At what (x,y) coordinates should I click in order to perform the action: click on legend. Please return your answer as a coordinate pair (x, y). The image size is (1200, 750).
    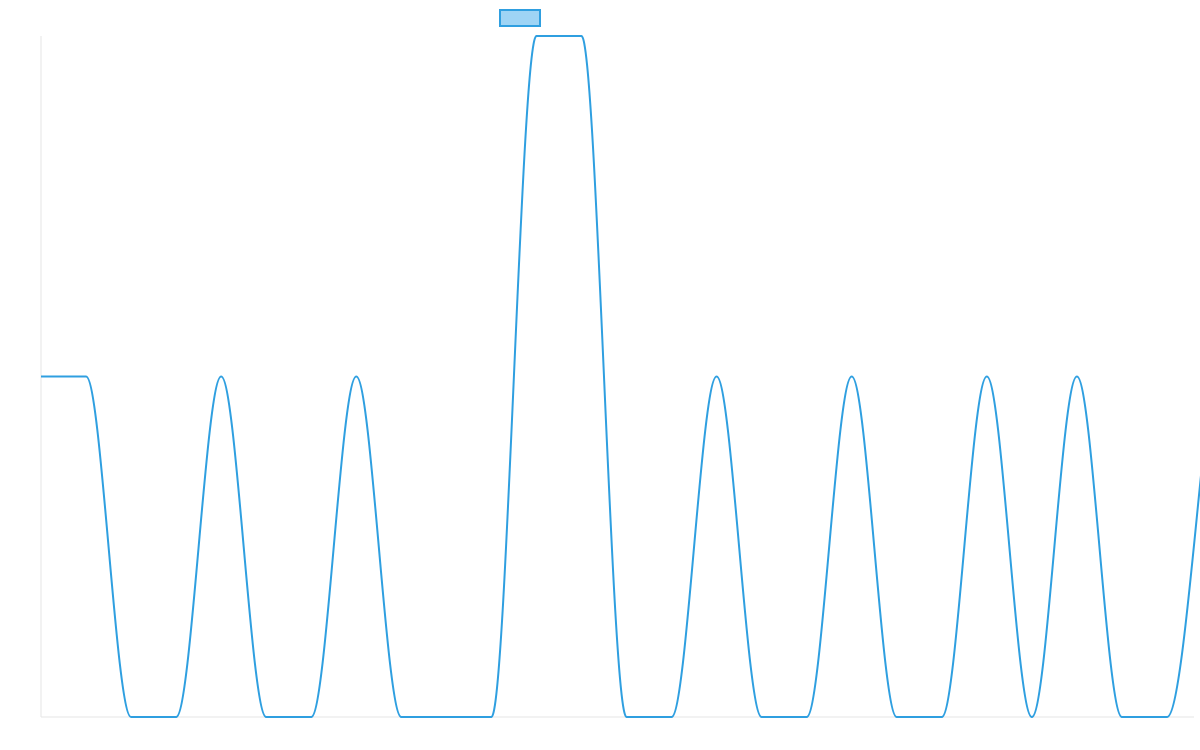
    Looking at the image, I should click on (520, 18).